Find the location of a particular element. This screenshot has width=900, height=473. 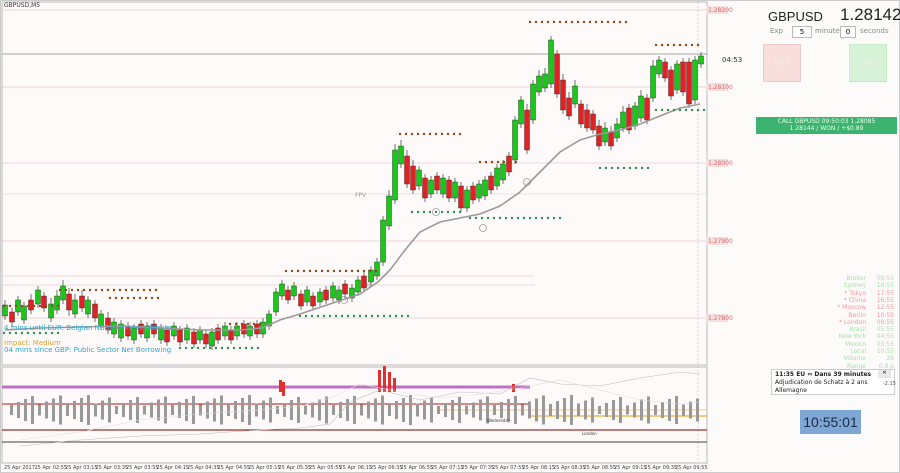

price-tag: 1.28200 is located at coordinates (720, 10).